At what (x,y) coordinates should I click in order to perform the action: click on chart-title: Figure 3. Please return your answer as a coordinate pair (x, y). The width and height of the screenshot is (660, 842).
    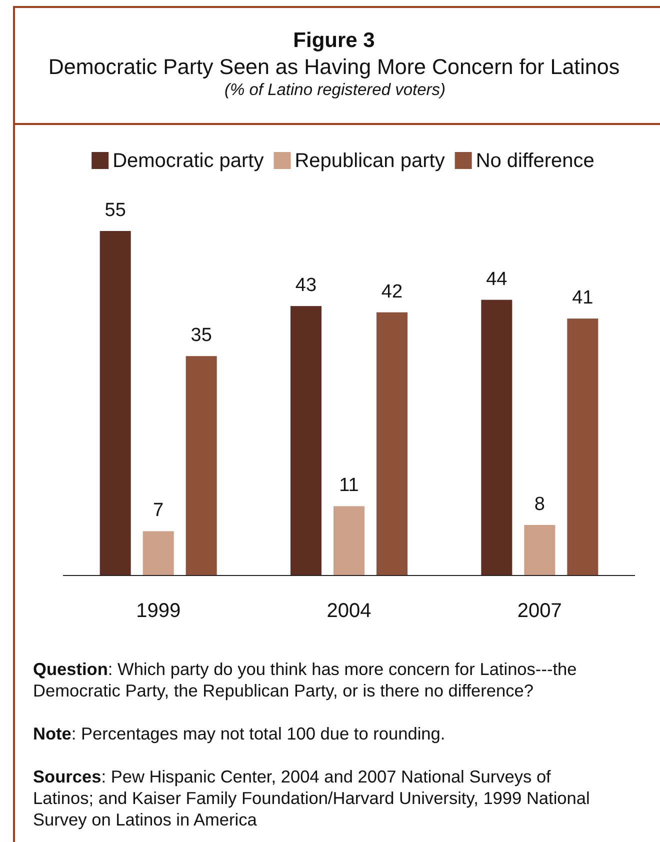
    Looking at the image, I should click on (334, 40).